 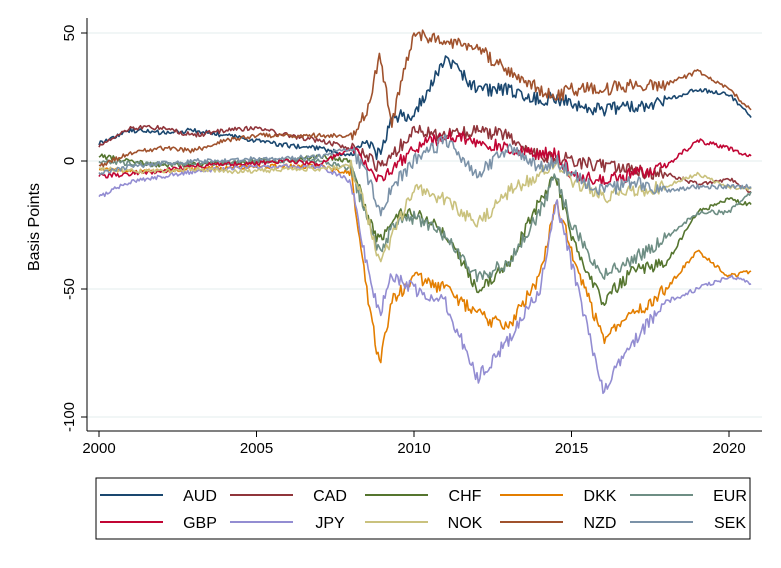 I want to click on legend-label: CAD, so click(x=330, y=496).